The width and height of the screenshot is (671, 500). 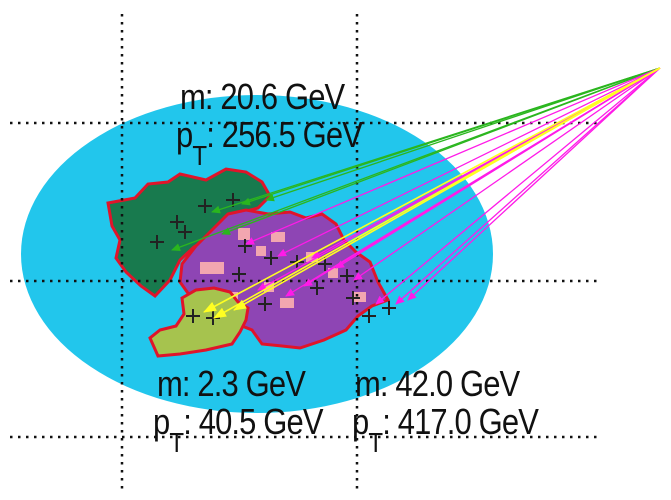 I want to click on green-jet-pt-label: pT: 256.5 GeV, so click(x=269, y=142).